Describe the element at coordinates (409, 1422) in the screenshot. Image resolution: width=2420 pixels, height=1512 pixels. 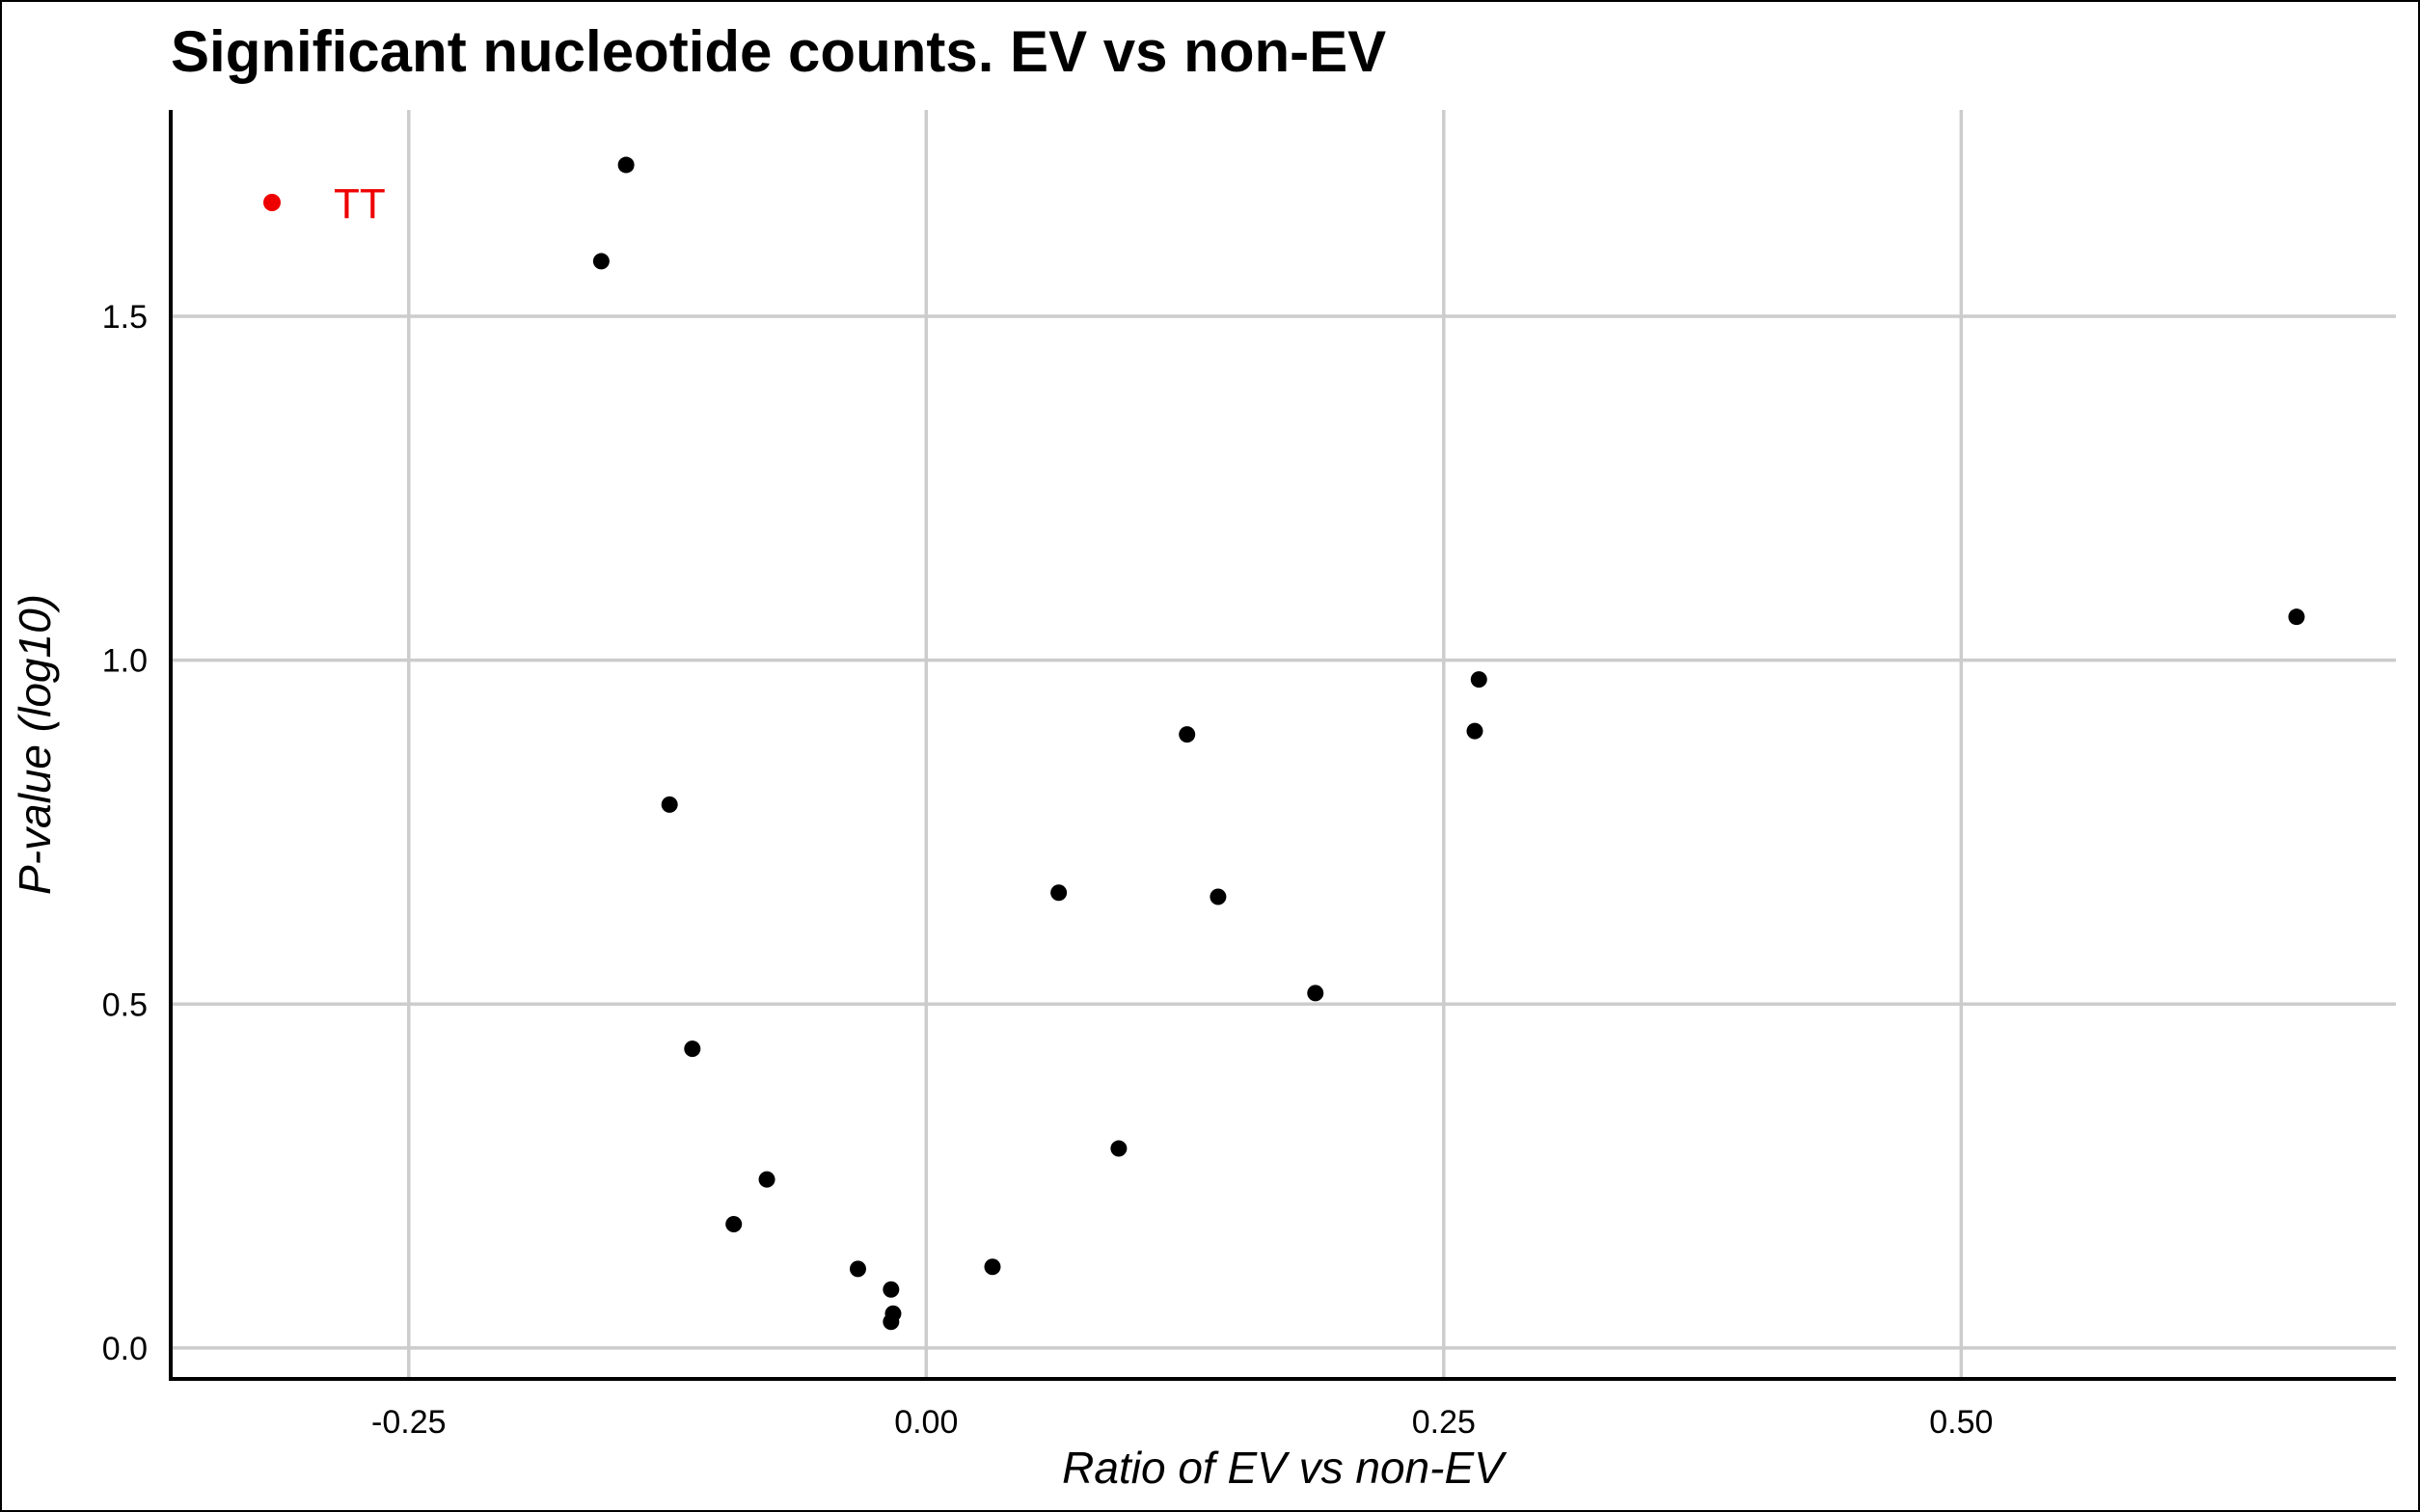
I see `x-tick-label: -0.25` at that location.